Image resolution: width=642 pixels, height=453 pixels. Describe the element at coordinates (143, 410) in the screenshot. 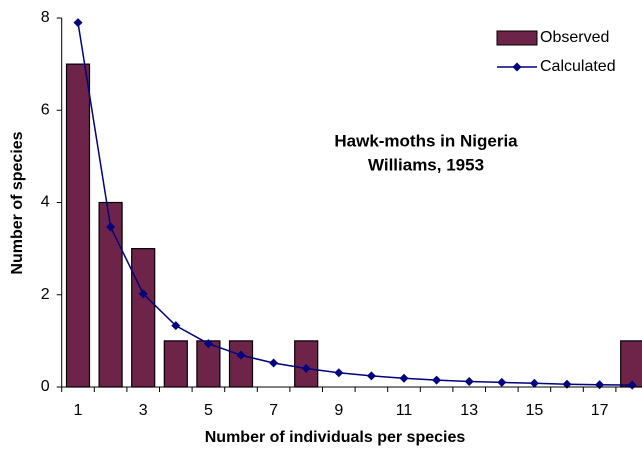

I see `x-tick-label: 3` at that location.